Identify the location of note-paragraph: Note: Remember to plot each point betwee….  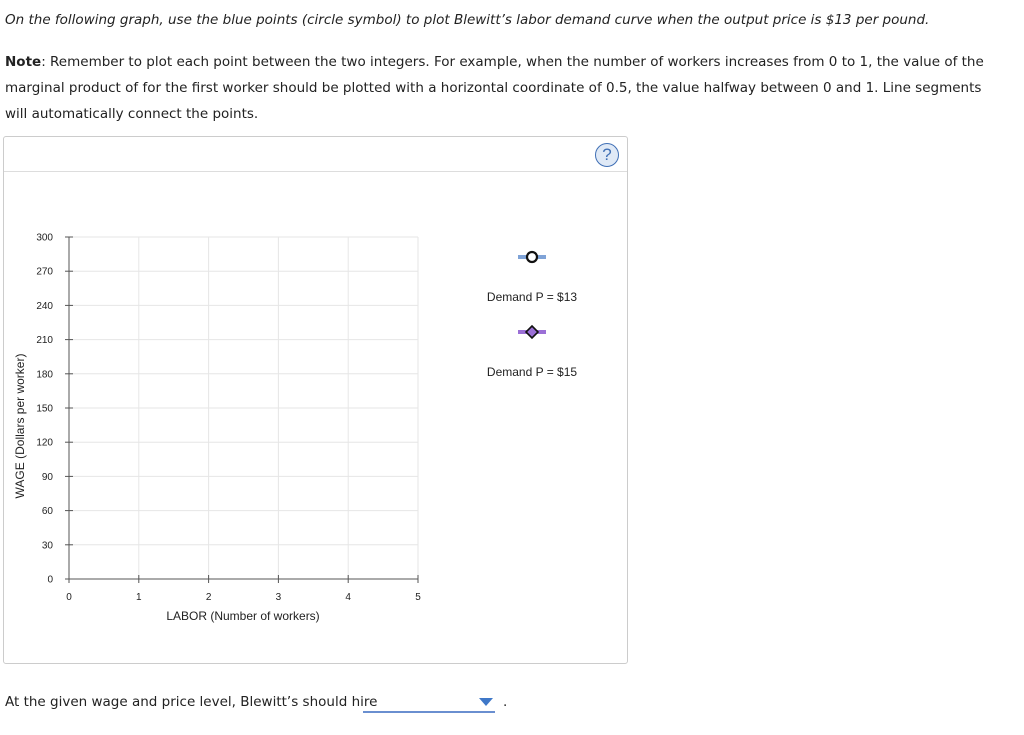
(505, 88).